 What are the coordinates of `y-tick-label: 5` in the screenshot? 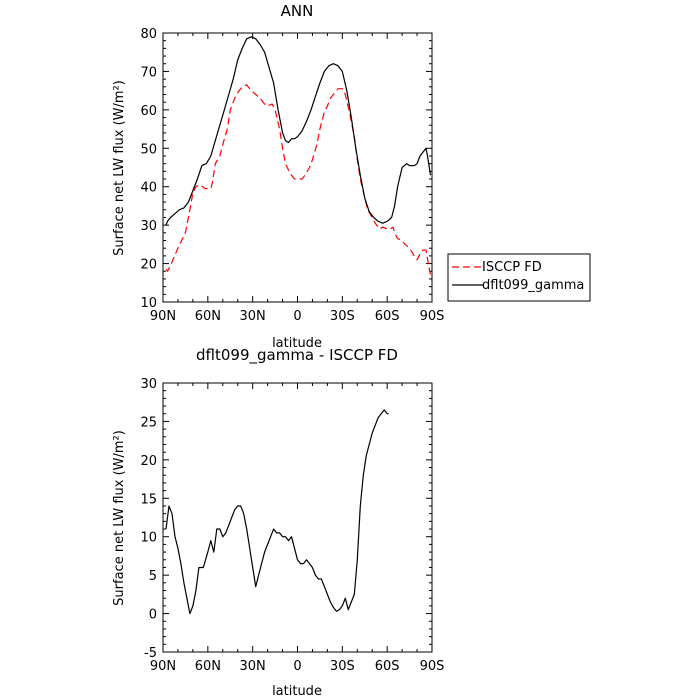 It's located at (153, 576).